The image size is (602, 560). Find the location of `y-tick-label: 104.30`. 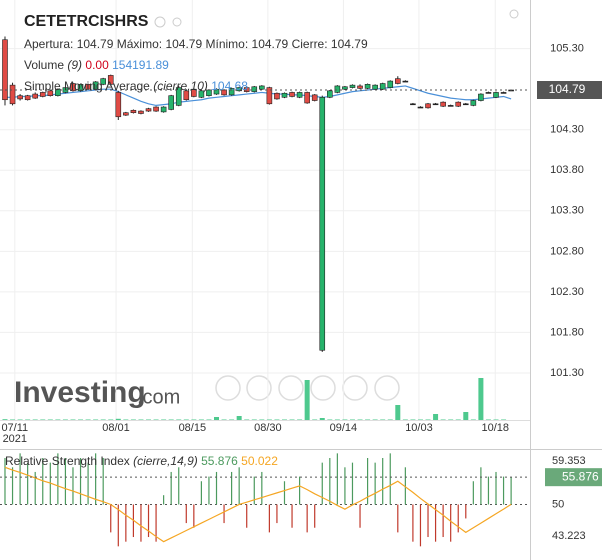

y-tick-label: 104.30 is located at coordinates (567, 130).